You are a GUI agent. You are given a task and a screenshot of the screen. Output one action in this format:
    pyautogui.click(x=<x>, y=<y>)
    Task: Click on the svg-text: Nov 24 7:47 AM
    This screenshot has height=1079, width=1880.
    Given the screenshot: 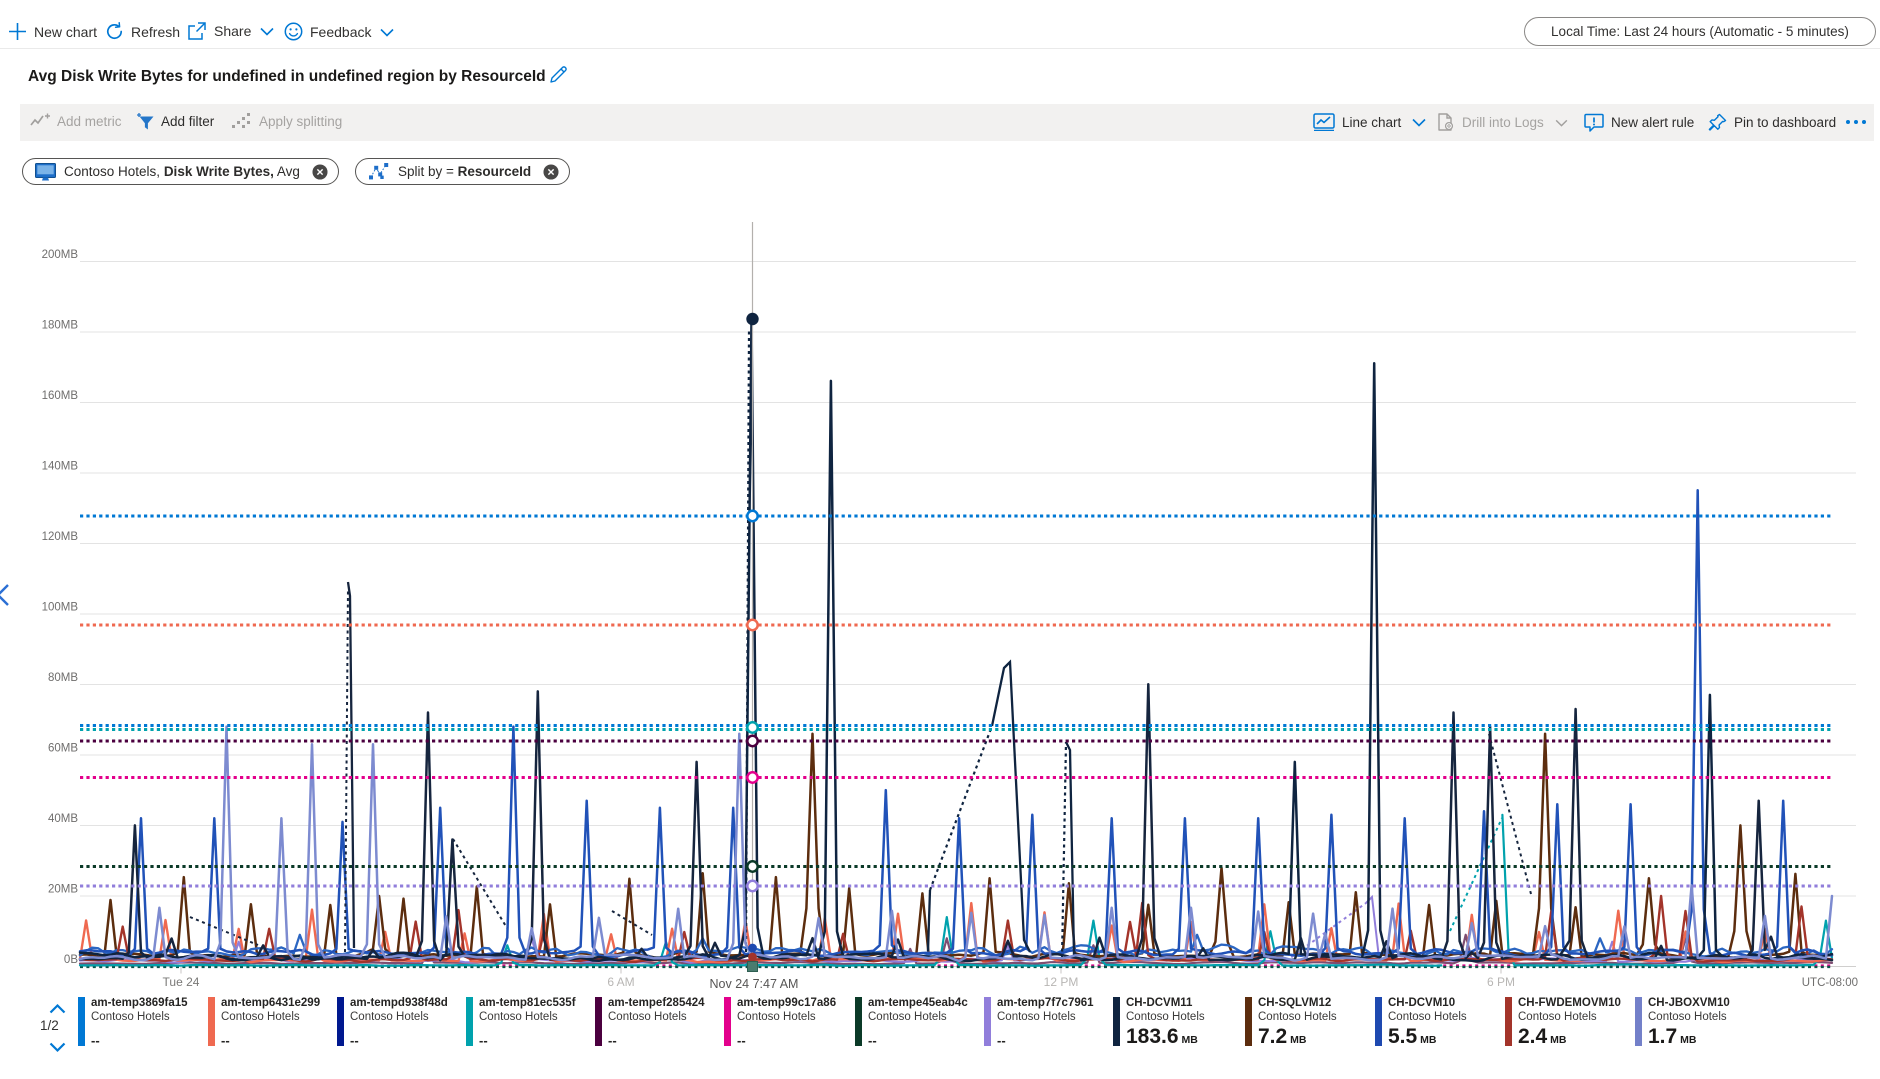 What is the action you would take?
    pyautogui.click(x=754, y=984)
    